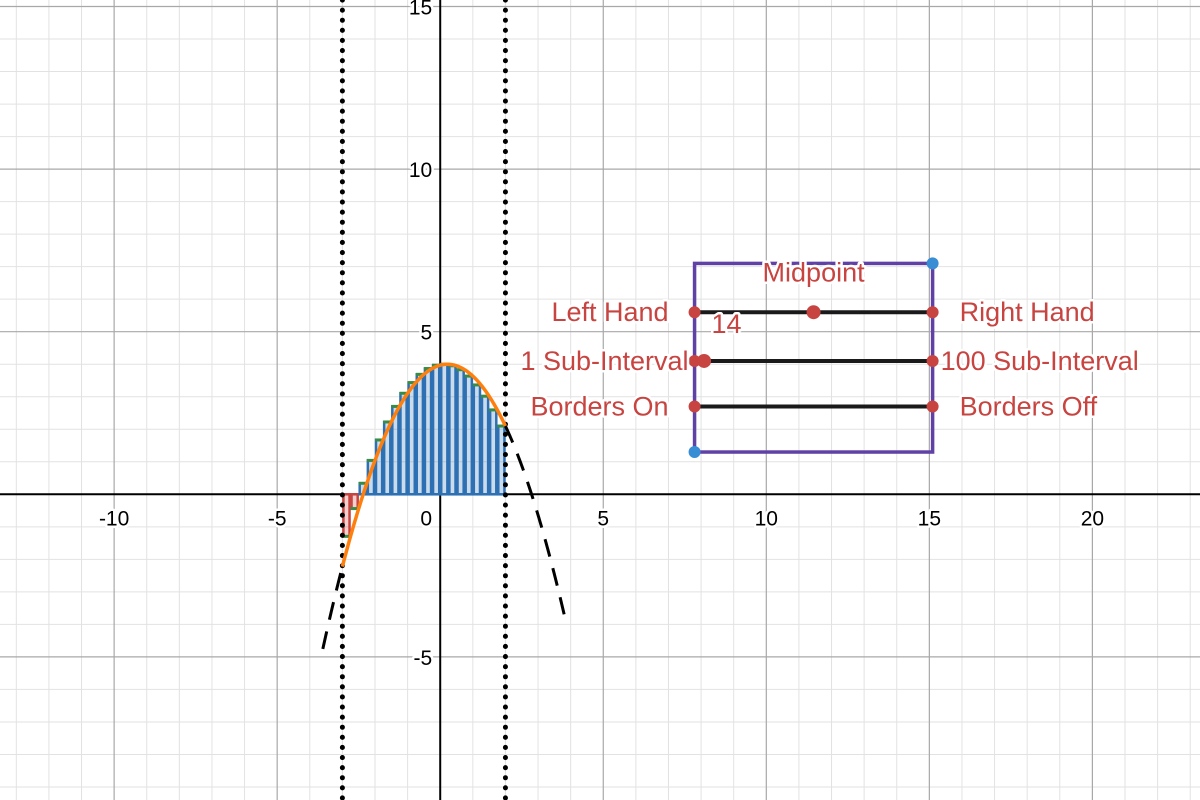 The height and width of the screenshot is (800, 1200). What do you see at coordinates (1040, 361) in the screenshot?
I see `slider-right-label: 100 Sub-Interval` at bounding box center [1040, 361].